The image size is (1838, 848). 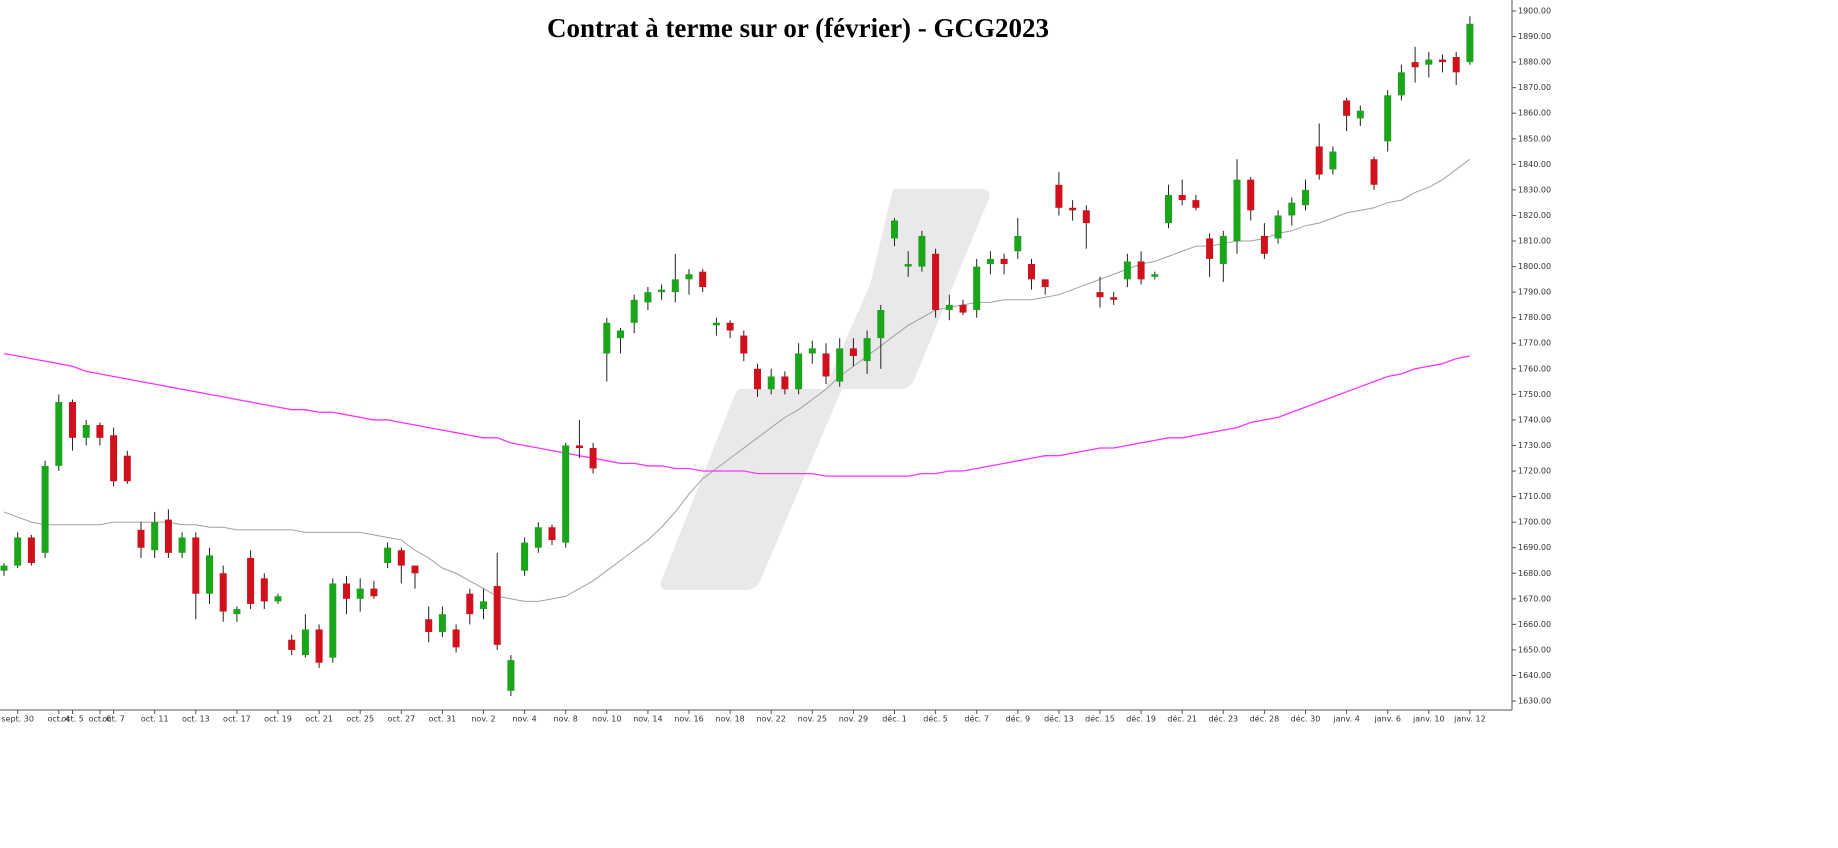 What do you see at coordinates (1534, 87) in the screenshot?
I see `y-tick-label: 1870.00` at bounding box center [1534, 87].